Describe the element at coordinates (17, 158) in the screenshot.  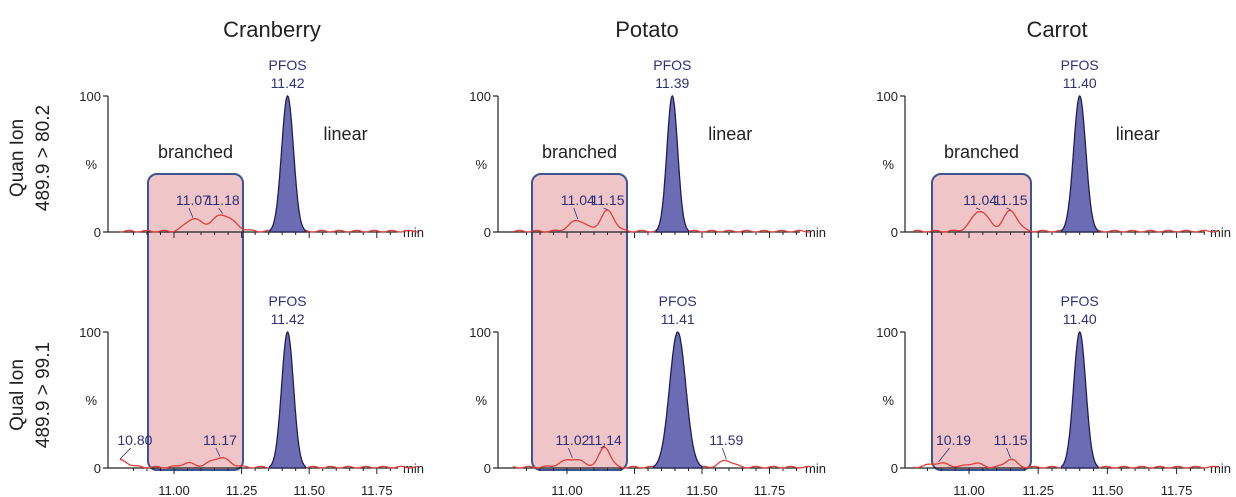
I see `row-label-quan-line1: Quan Ion` at that location.